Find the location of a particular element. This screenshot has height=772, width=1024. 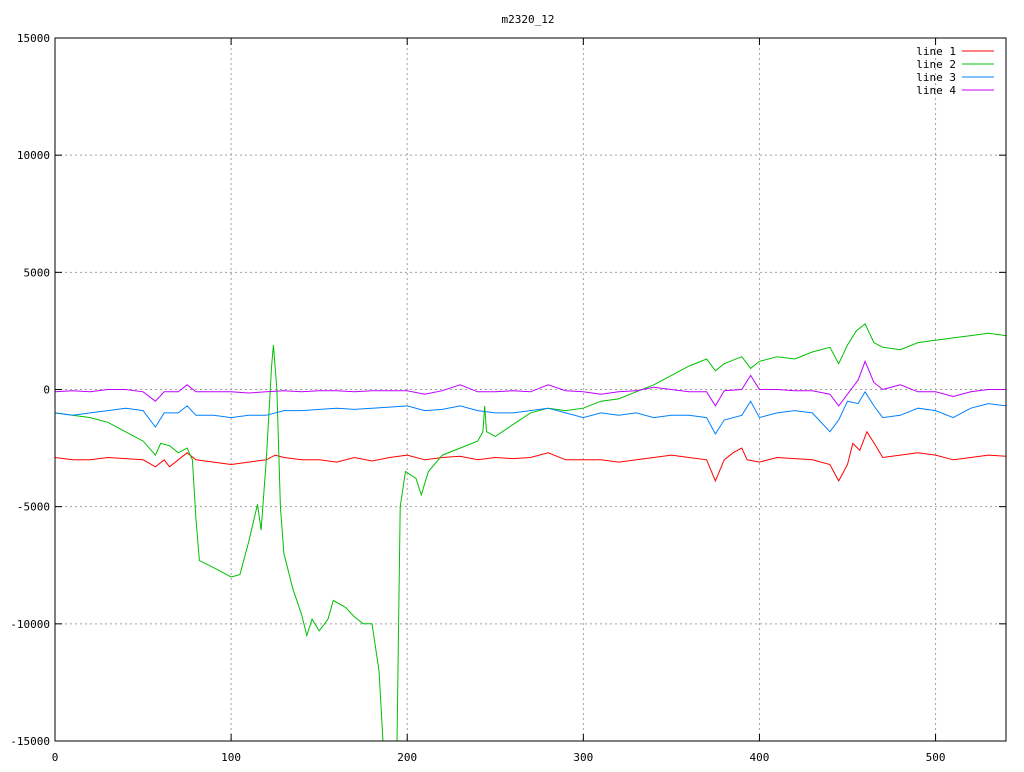

y-tick-label: -15000 is located at coordinates (30, 741).